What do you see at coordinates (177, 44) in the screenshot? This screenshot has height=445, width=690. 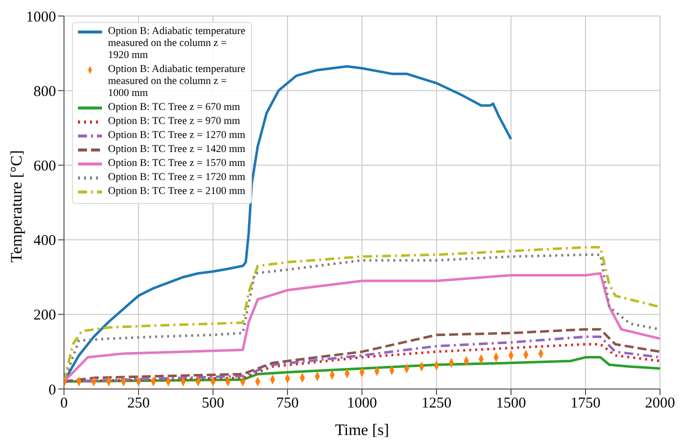 I see `legend-label: Option B: Adiabatic temperature measured on the column z = 1920 mm` at bounding box center [177, 44].